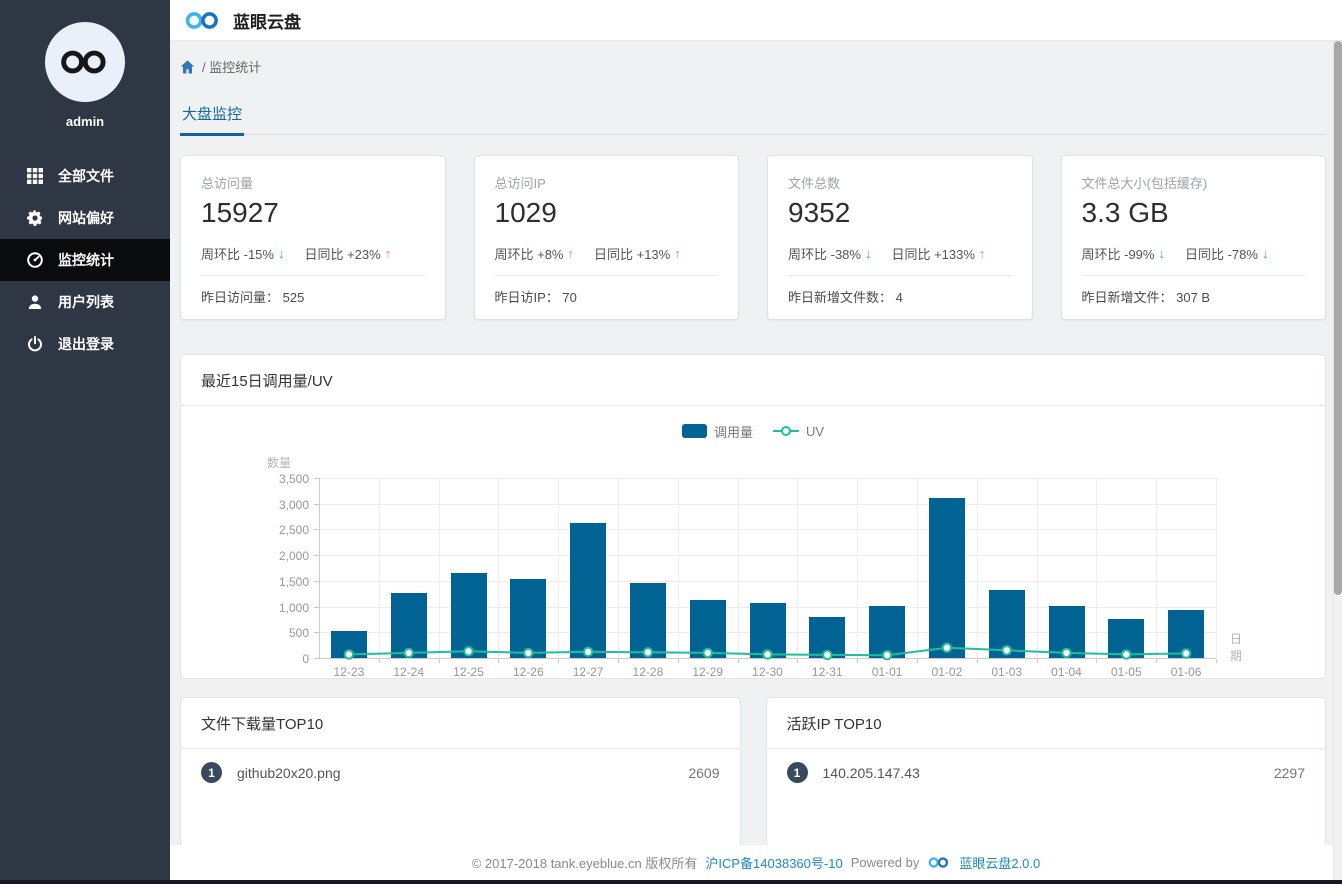 The image size is (1342, 884). What do you see at coordinates (824, 254) in the screenshot?
I see `week-trend-label: 周环比 -38%` at bounding box center [824, 254].